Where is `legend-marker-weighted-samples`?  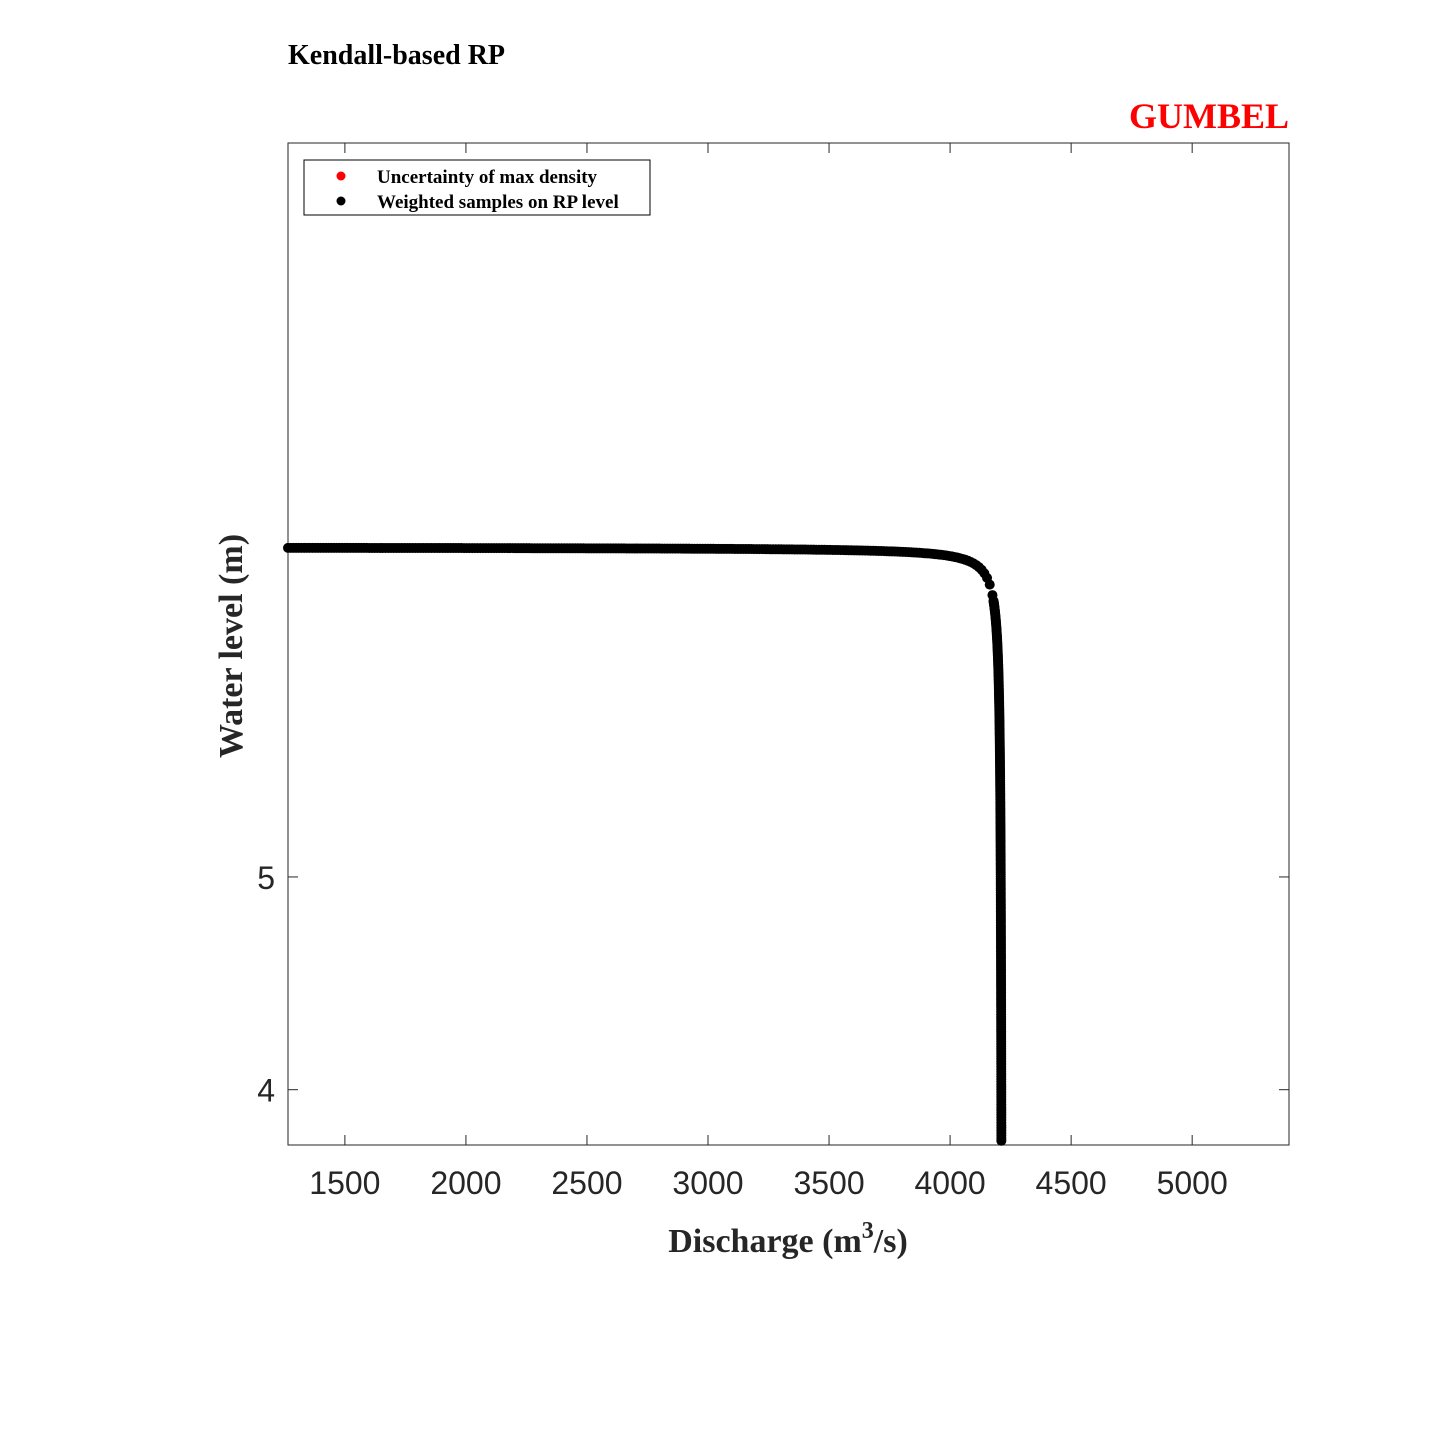
legend-marker-weighted-samples is located at coordinates (341, 201).